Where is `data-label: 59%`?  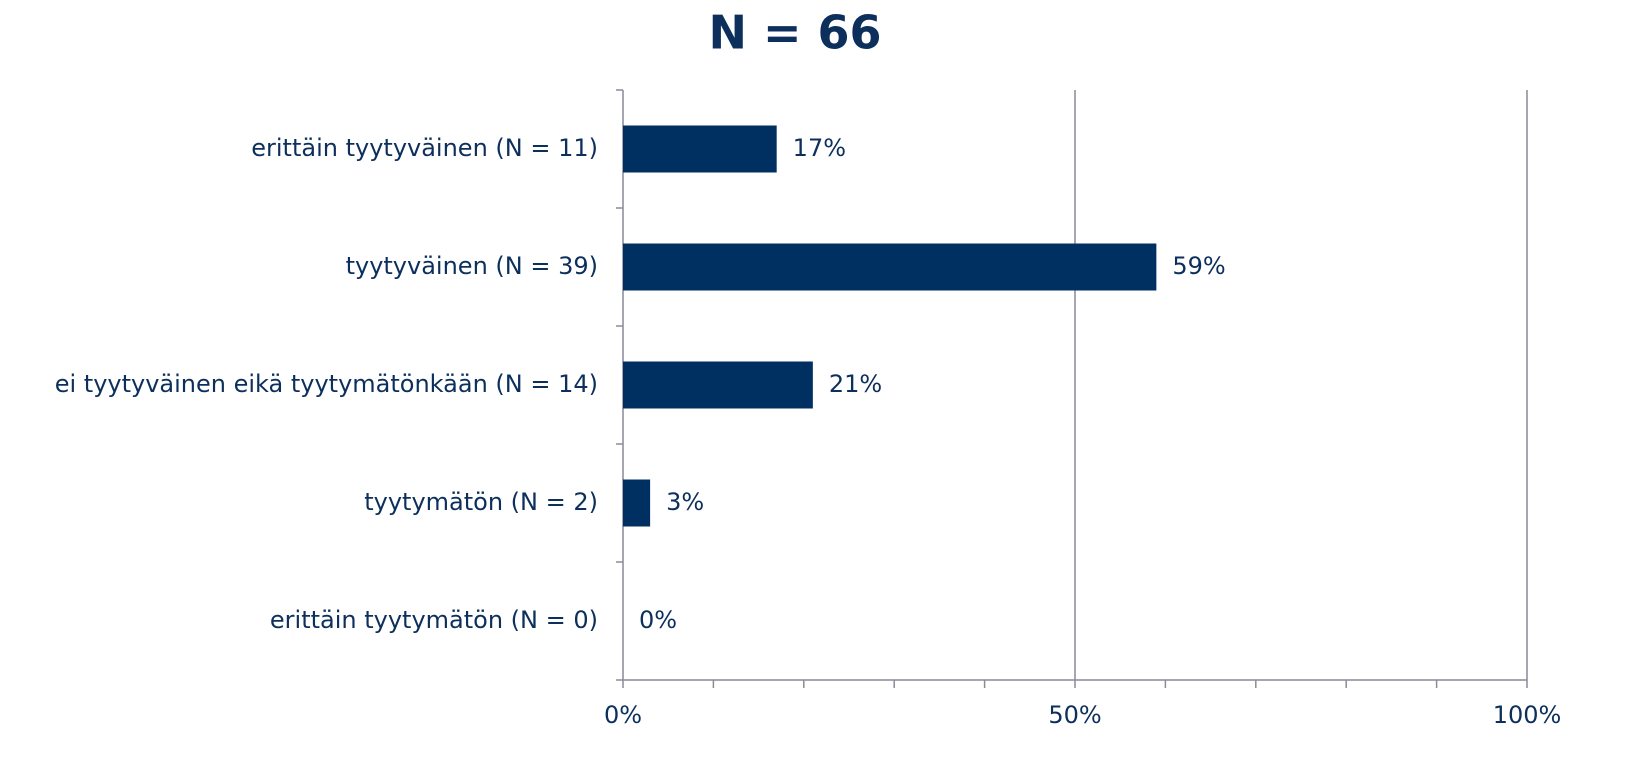 data-label: 59% is located at coordinates (1198, 266).